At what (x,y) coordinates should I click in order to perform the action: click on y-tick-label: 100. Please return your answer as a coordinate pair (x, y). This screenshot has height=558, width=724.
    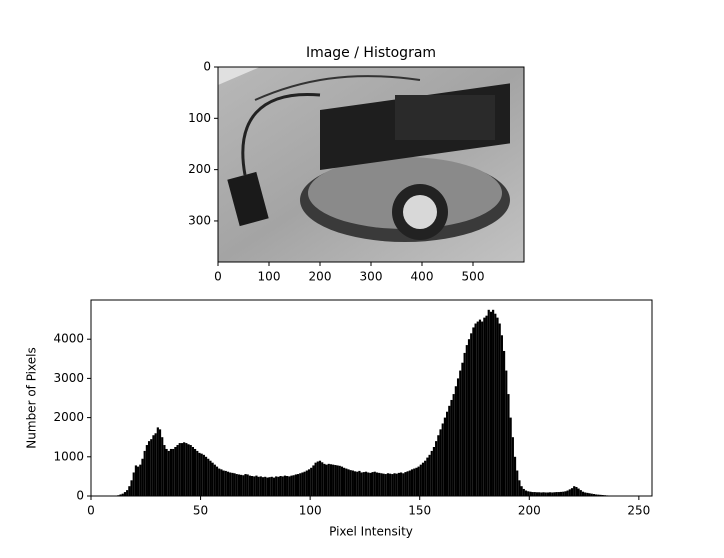
    Looking at the image, I should click on (199, 118).